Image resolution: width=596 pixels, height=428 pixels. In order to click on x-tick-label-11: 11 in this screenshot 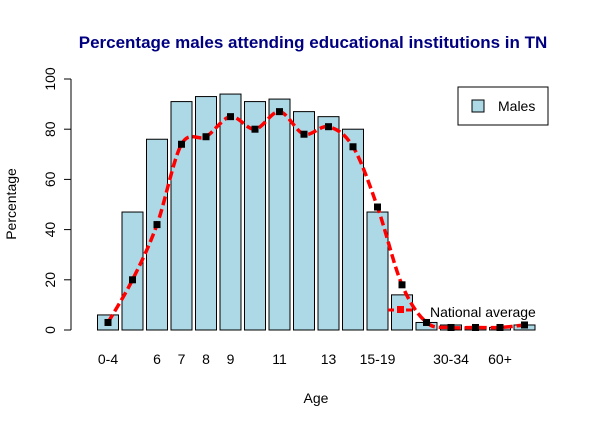, I will do `click(279, 359)`.